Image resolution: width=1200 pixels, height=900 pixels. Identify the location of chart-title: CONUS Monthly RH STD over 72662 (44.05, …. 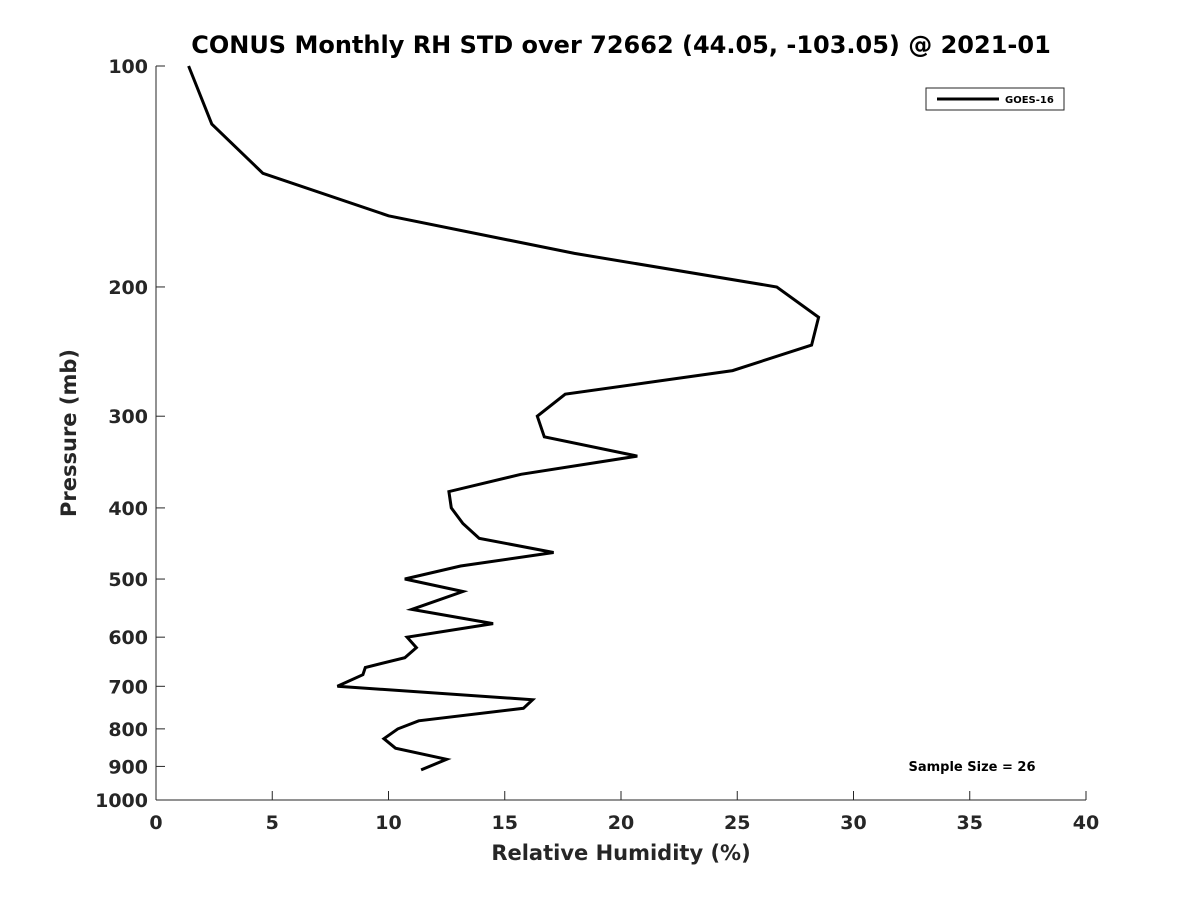
(621, 45).